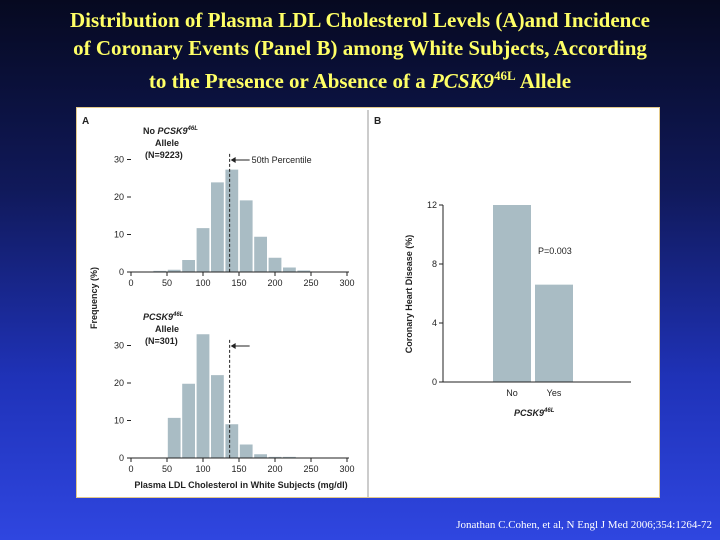 The height and width of the screenshot is (540, 720). Describe the element at coordinates (119, 383) in the screenshot. I see `histogram-2-y-tick-label: 20` at that location.